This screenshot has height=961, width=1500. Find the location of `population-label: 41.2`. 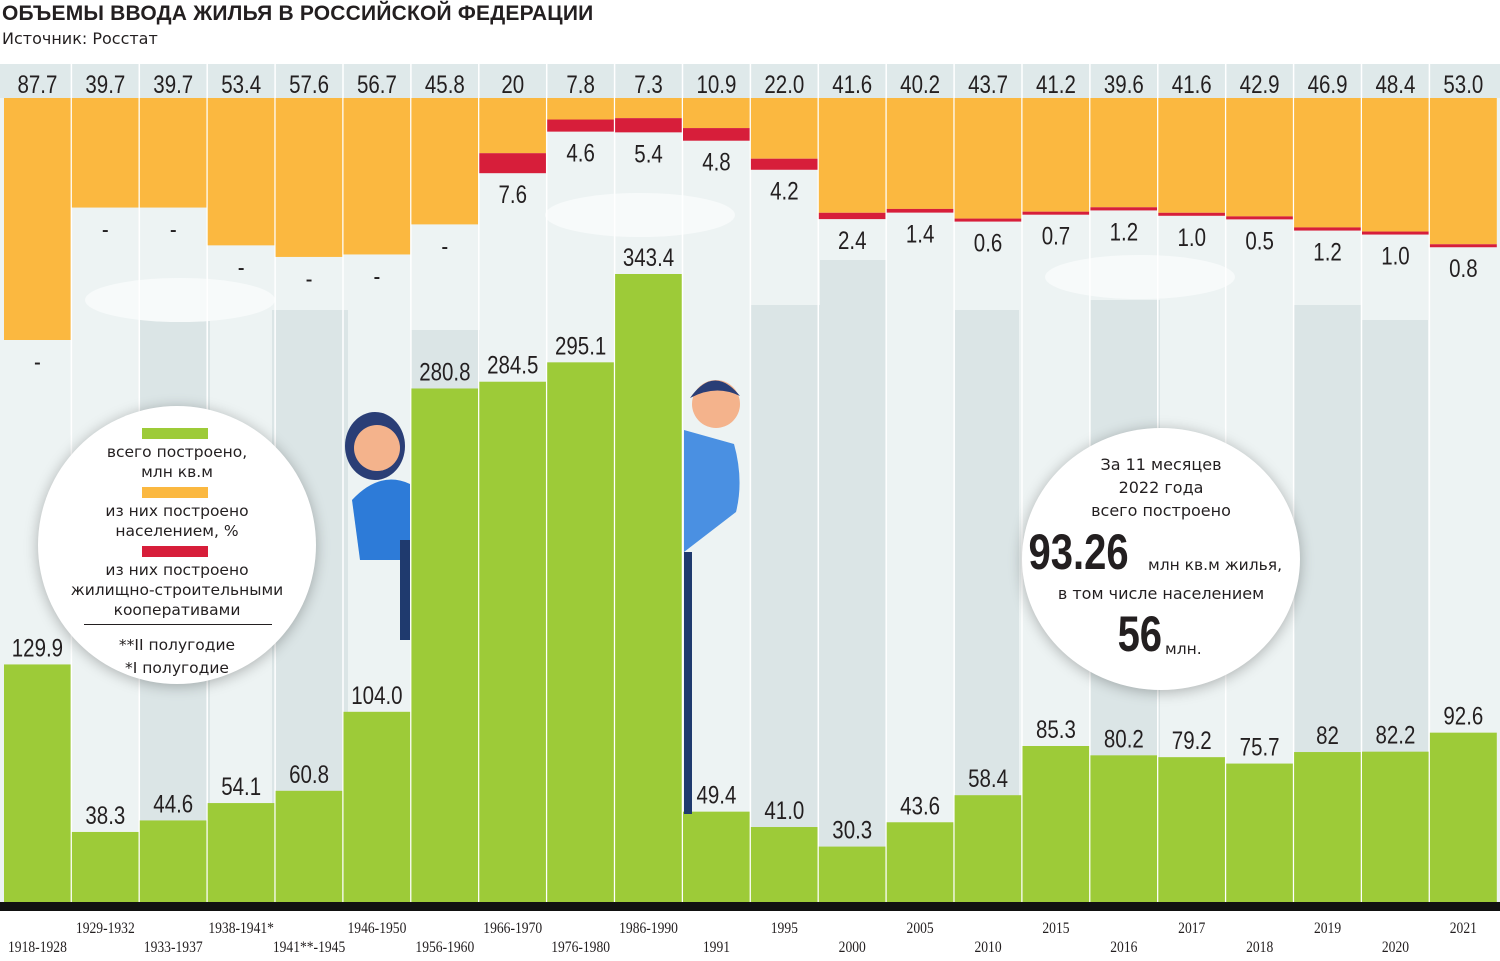

population-label: 41.2 is located at coordinates (1056, 84).